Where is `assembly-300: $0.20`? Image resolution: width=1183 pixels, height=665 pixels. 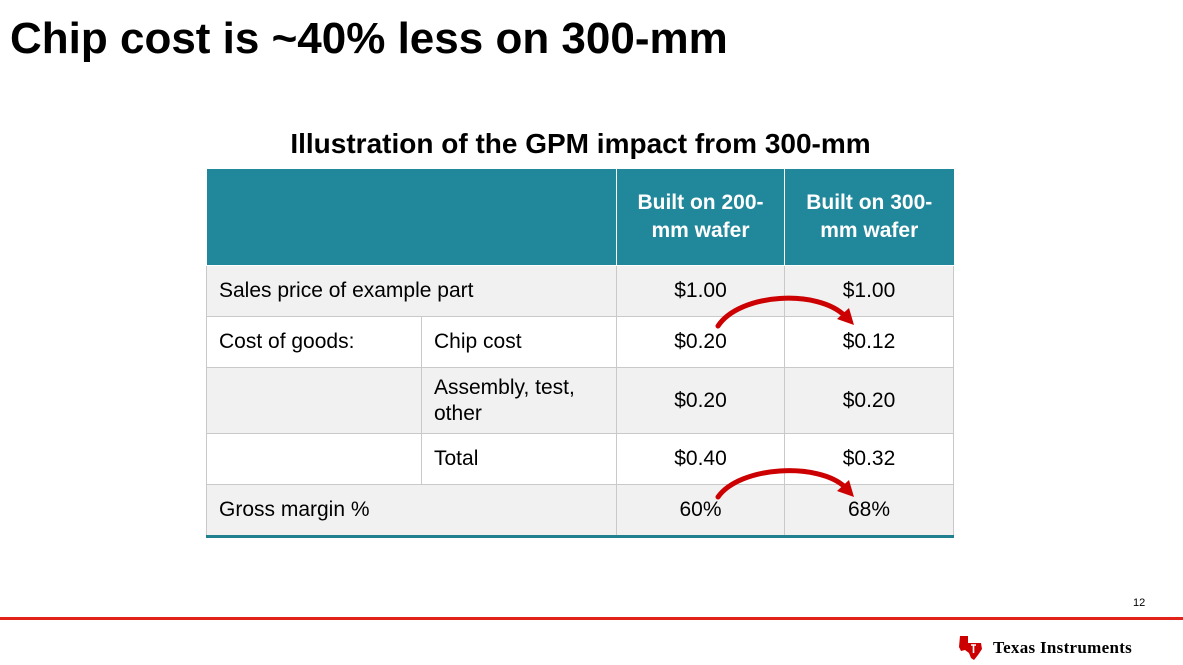 assembly-300: $0.20 is located at coordinates (869, 400).